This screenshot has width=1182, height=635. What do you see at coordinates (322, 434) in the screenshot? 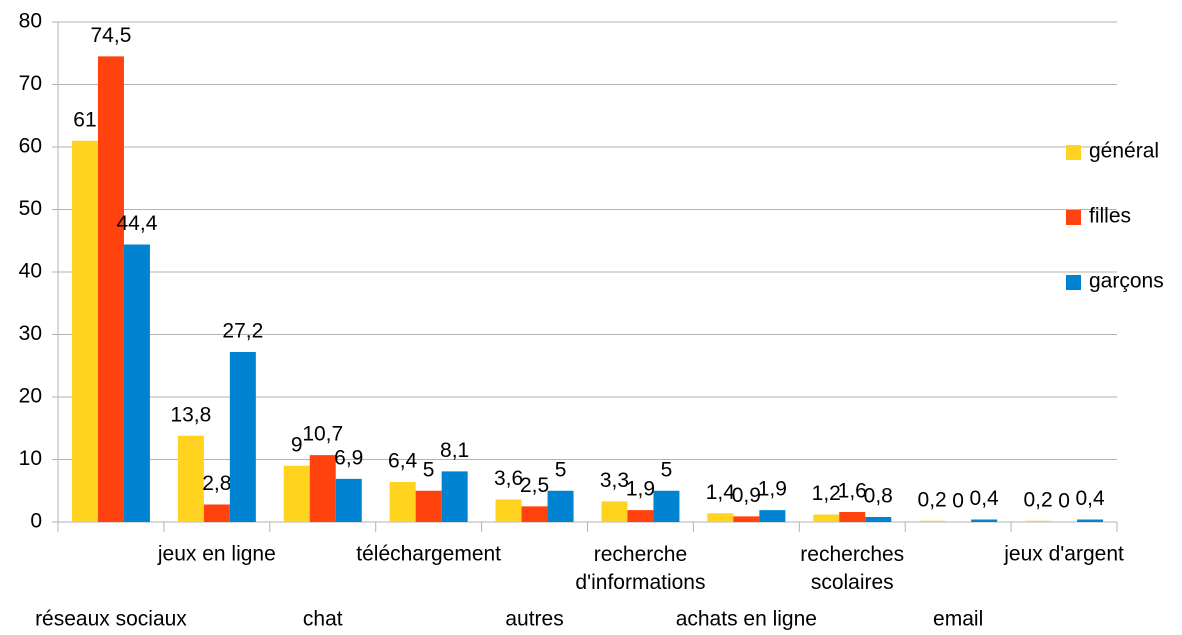
I see `data-label: 10,7` at bounding box center [322, 434].